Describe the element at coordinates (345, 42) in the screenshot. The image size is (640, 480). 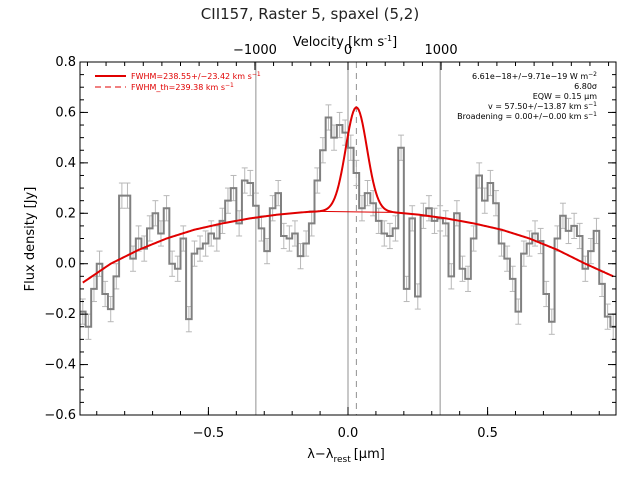
I see `top-axis-label: Velocity [km s-1]` at that location.